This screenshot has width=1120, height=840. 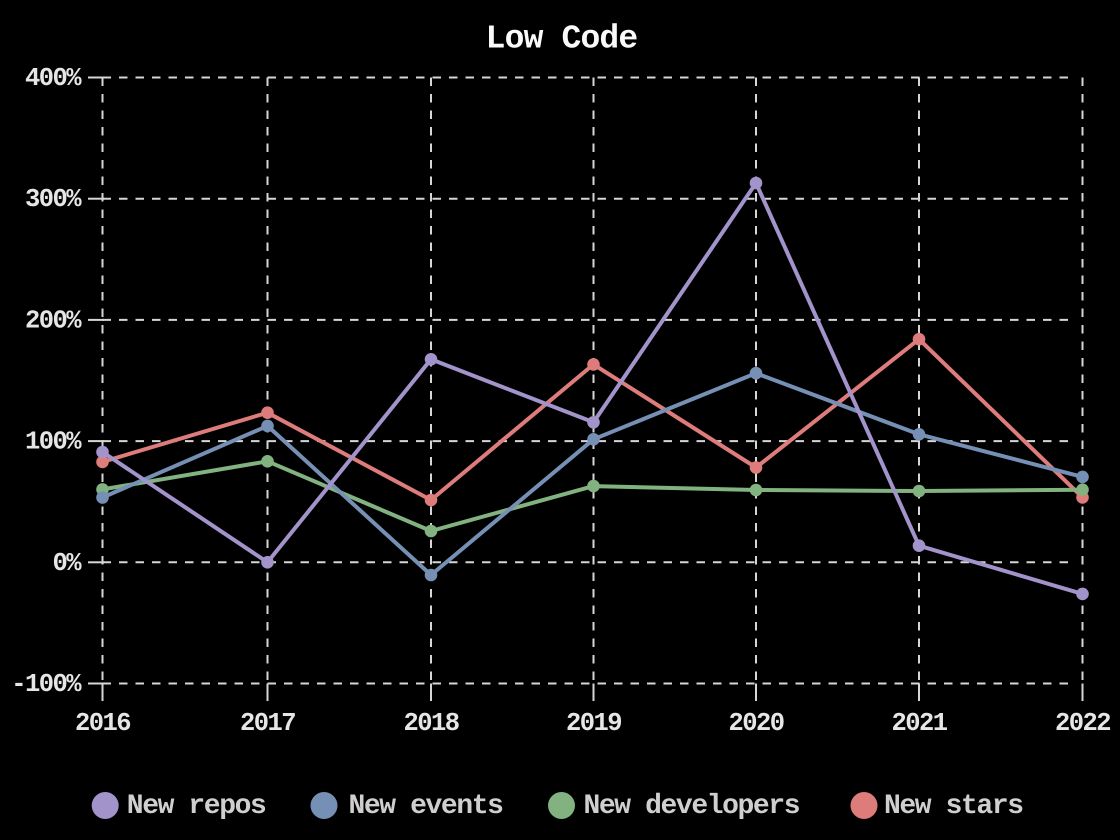 What do you see at coordinates (267, 723) in the screenshot?
I see `svg-text: 2017` at bounding box center [267, 723].